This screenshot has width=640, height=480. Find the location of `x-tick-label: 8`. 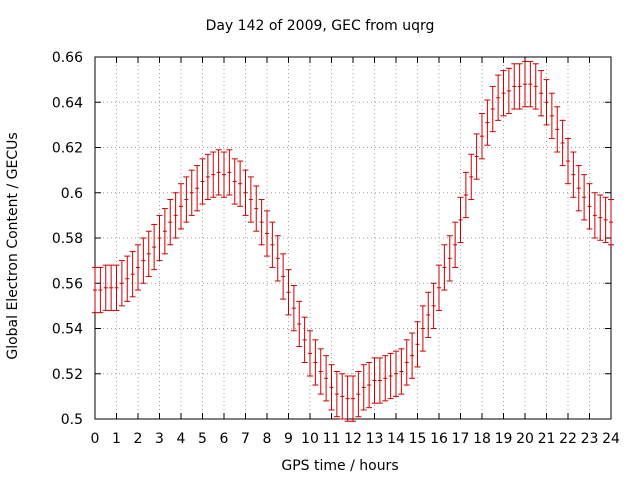

x-tick-label: 8 is located at coordinates (267, 439).